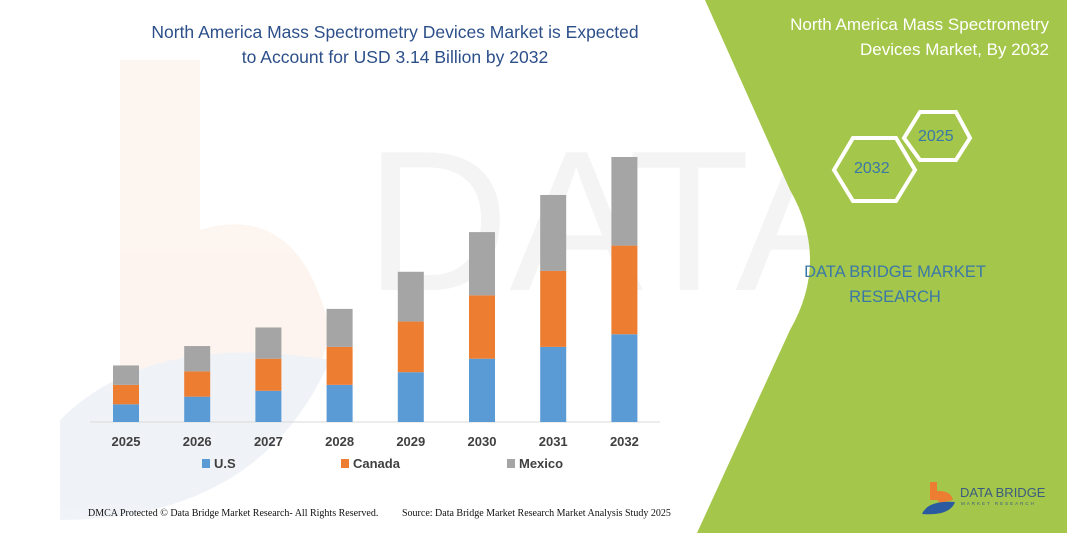 This screenshot has height=533, width=1067. Describe the element at coordinates (410, 347) in the screenshot. I see `bar-canada-2029` at that location.